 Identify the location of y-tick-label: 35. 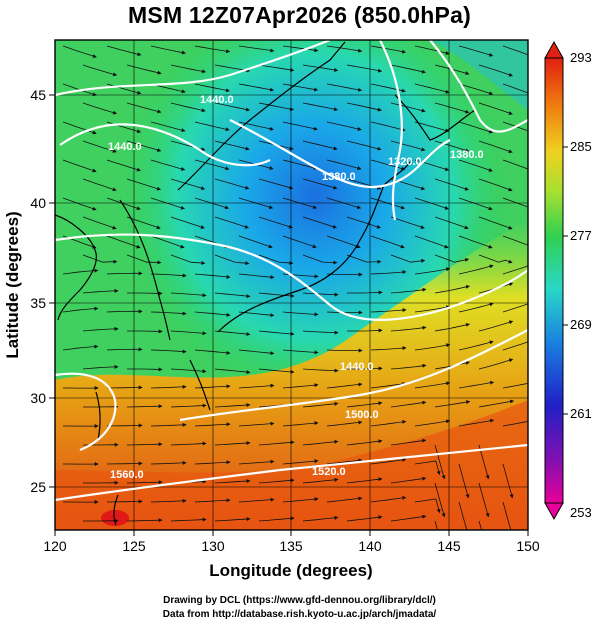
(38, 303).